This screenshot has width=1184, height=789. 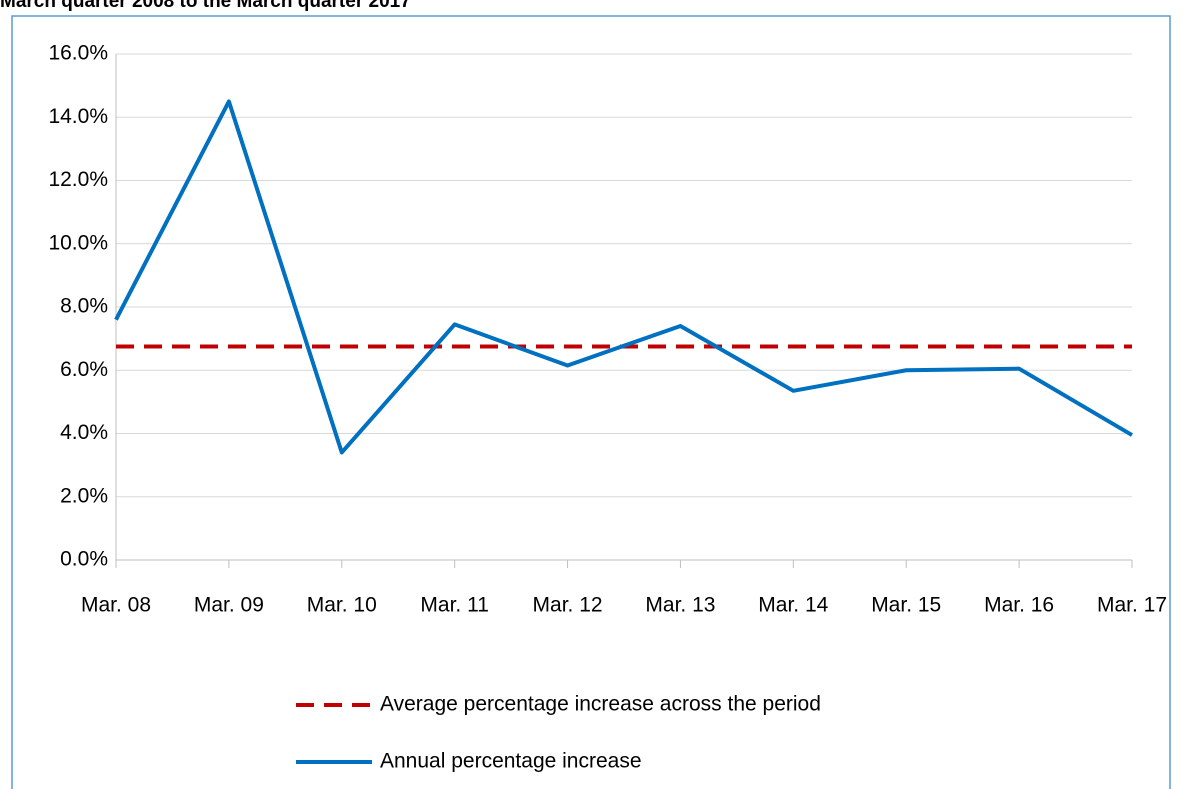 I want to click on x-tick-label: Mar. 11, so click(x=454, y=605).